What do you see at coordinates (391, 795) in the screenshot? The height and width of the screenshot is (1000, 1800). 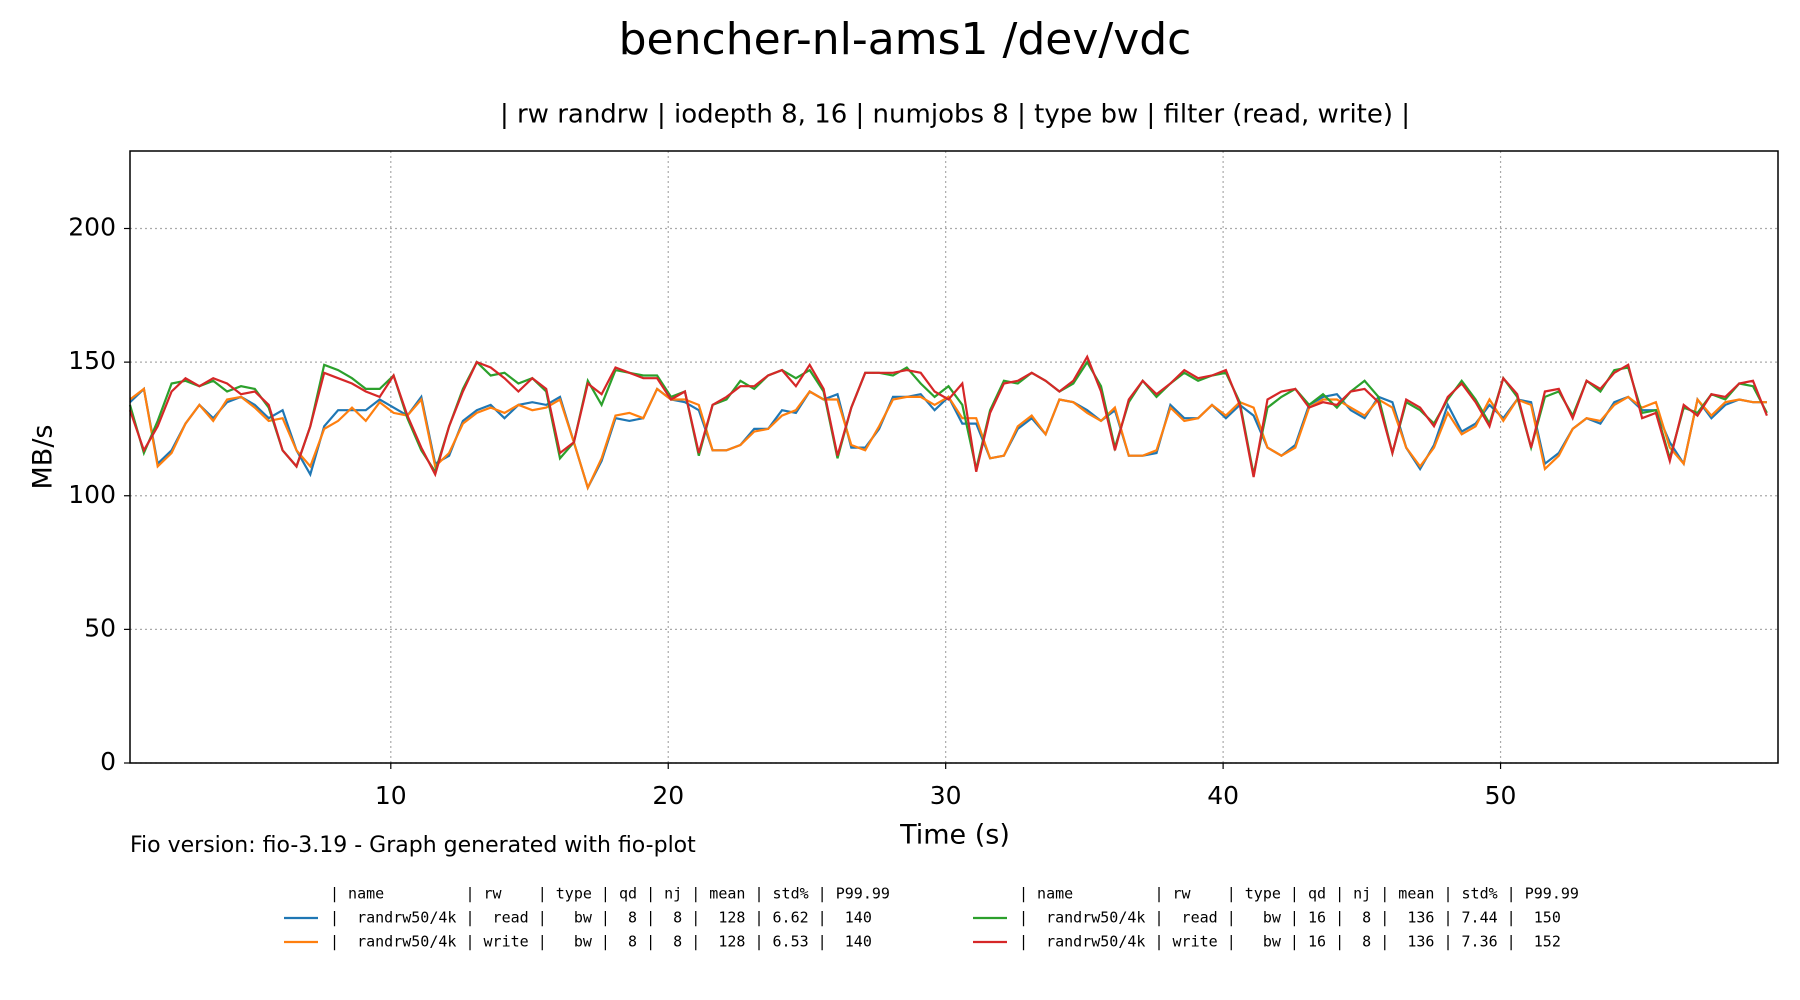 I see `x-tick-label: 10` at bounding box center [391, 795].